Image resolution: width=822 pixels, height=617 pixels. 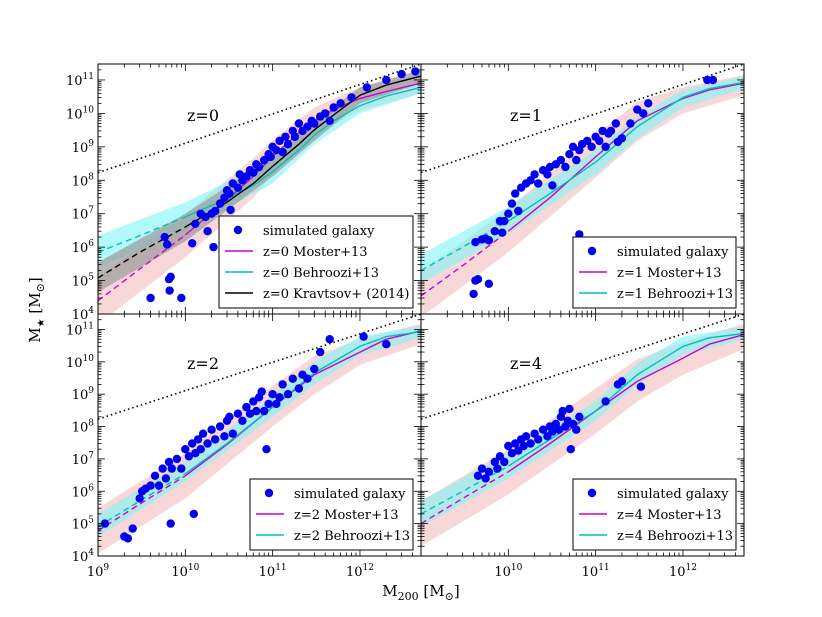 I want to click on x-tick-label: 1012, so click(x=360, y=571).